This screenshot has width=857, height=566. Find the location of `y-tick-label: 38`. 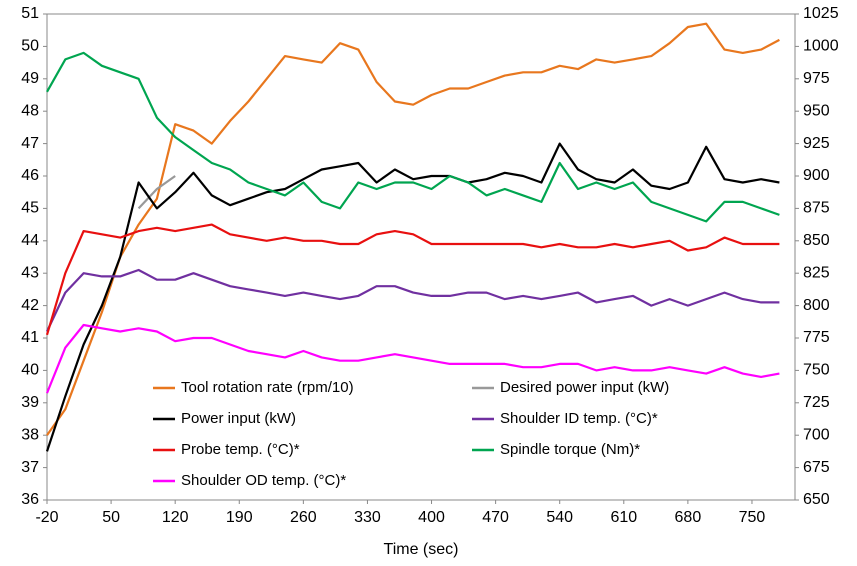

y-tick-label: 38 is located at coordinates (30, 434).